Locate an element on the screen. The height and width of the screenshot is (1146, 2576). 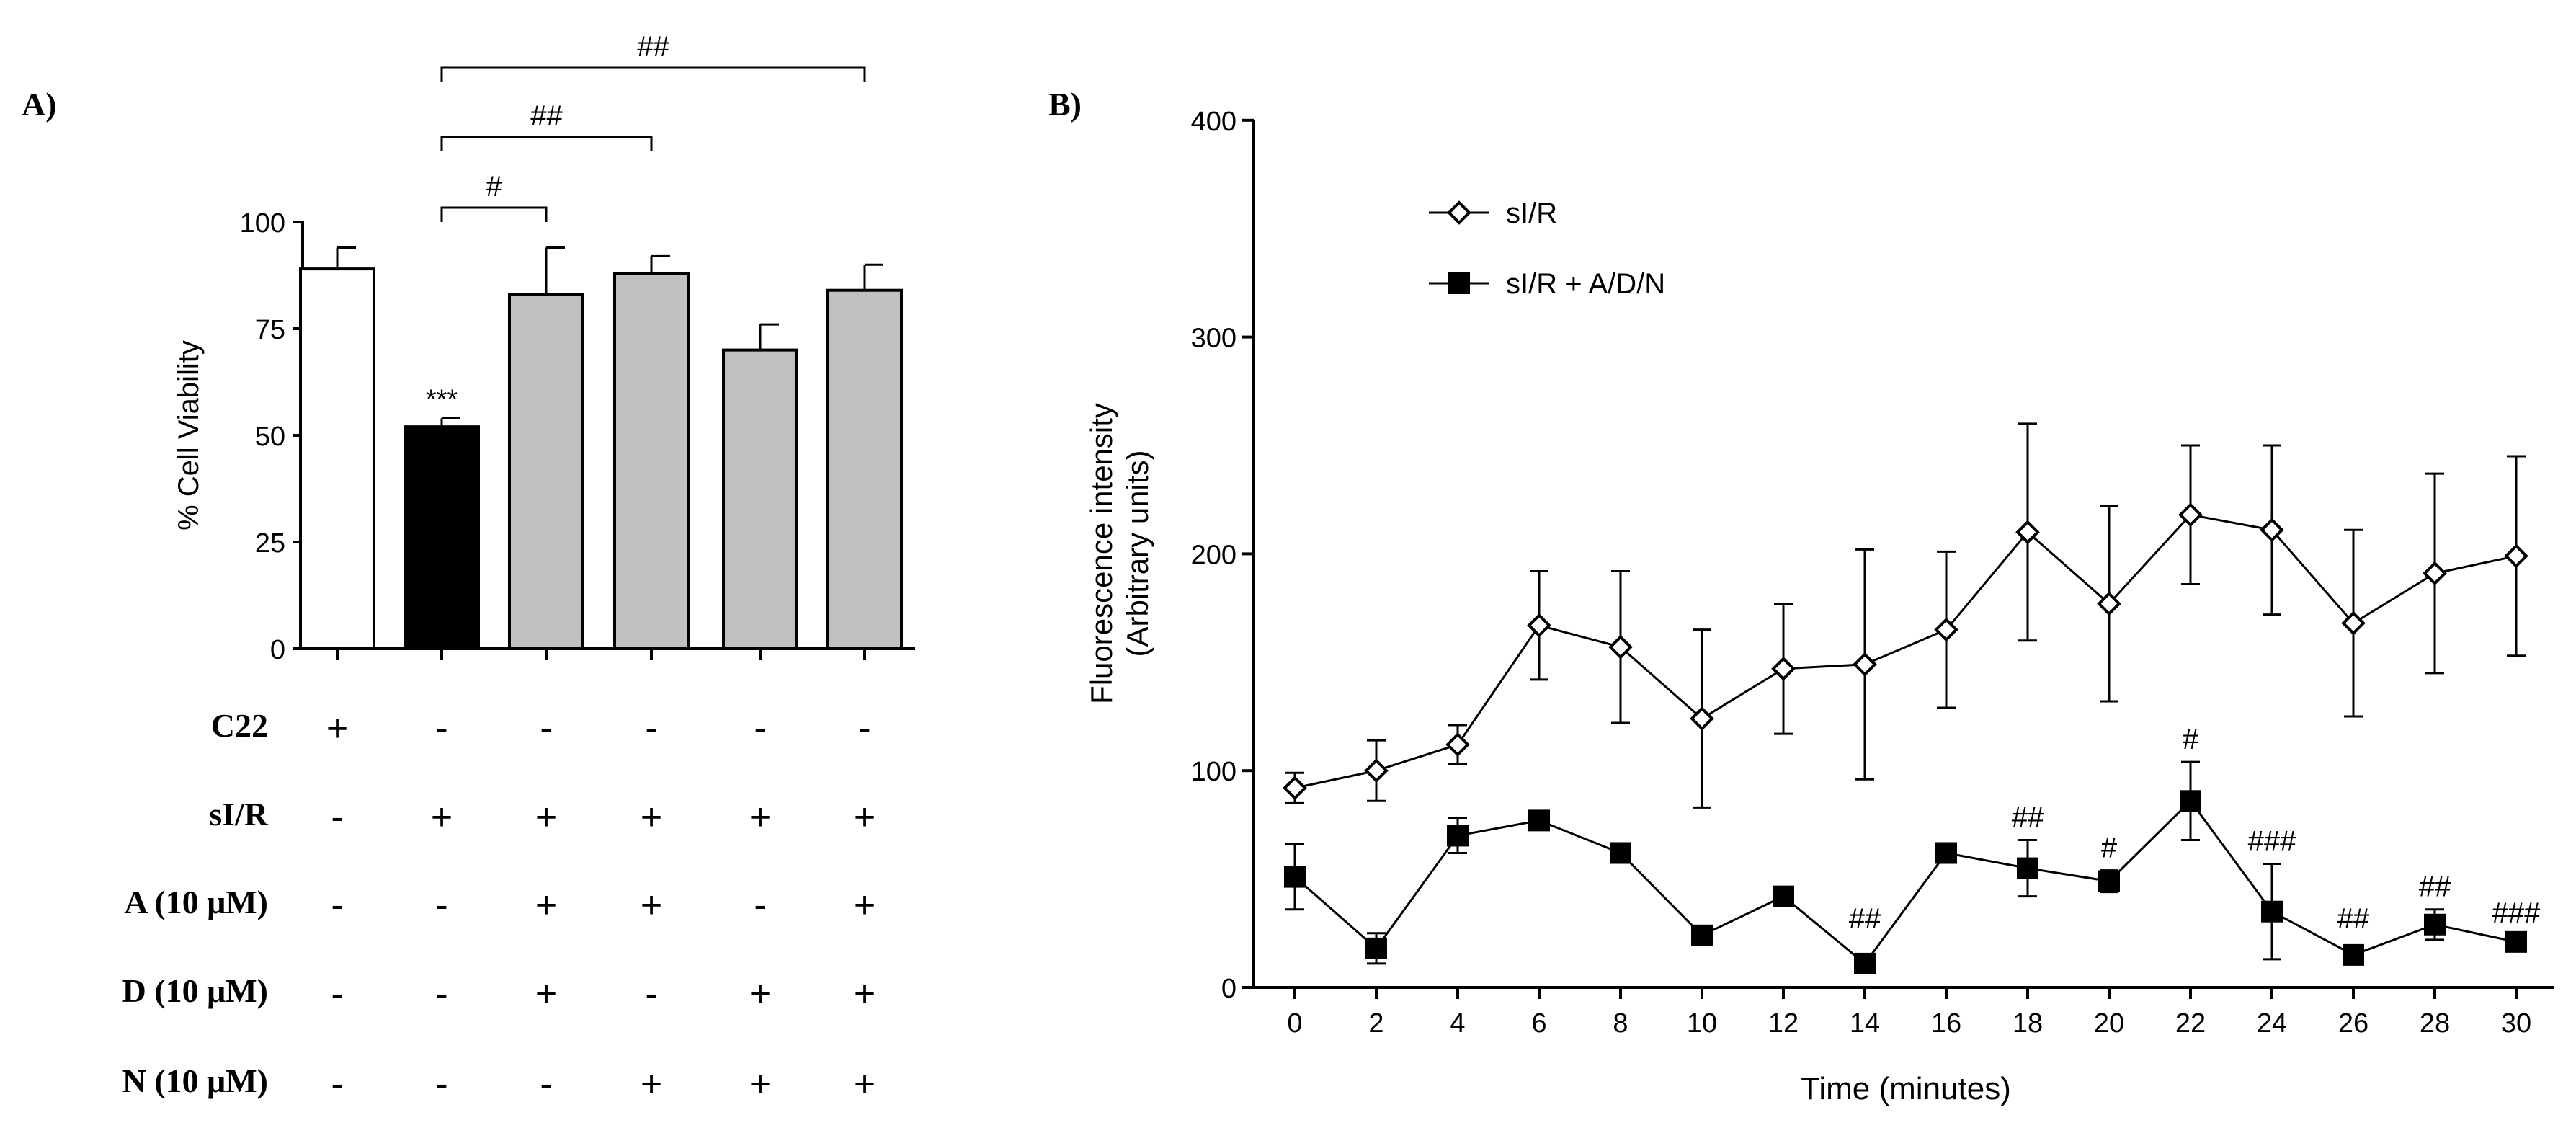
x-tick-label: 10 is located at coordinates (1702, 1023).